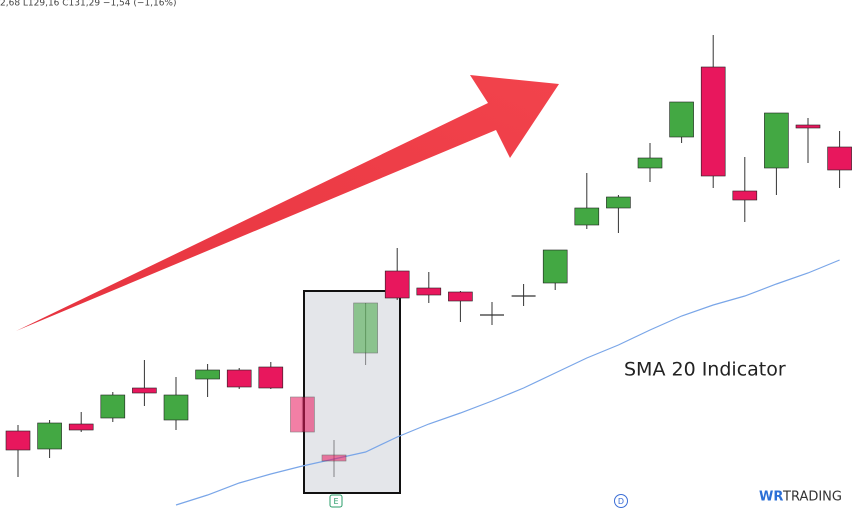  Describe the element at coordinates (705, 370) in the screenshot. I see `annotation: SMA 20 Indicator` at that location.